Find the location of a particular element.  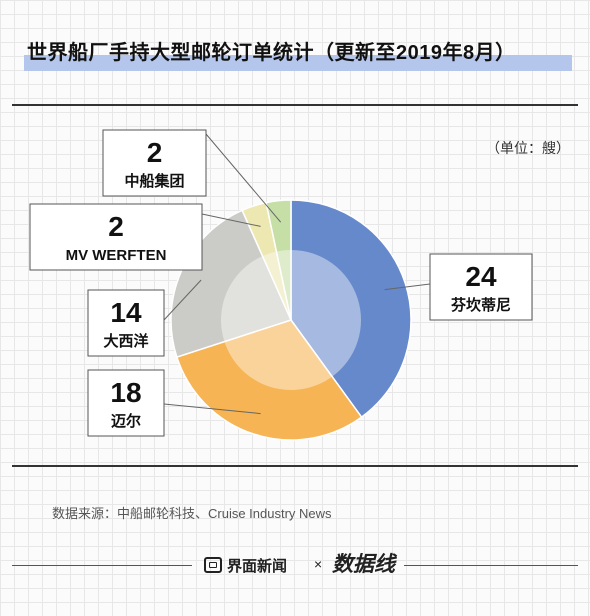

category-label-5: 中船集团 is located at coordinates (154, 181).